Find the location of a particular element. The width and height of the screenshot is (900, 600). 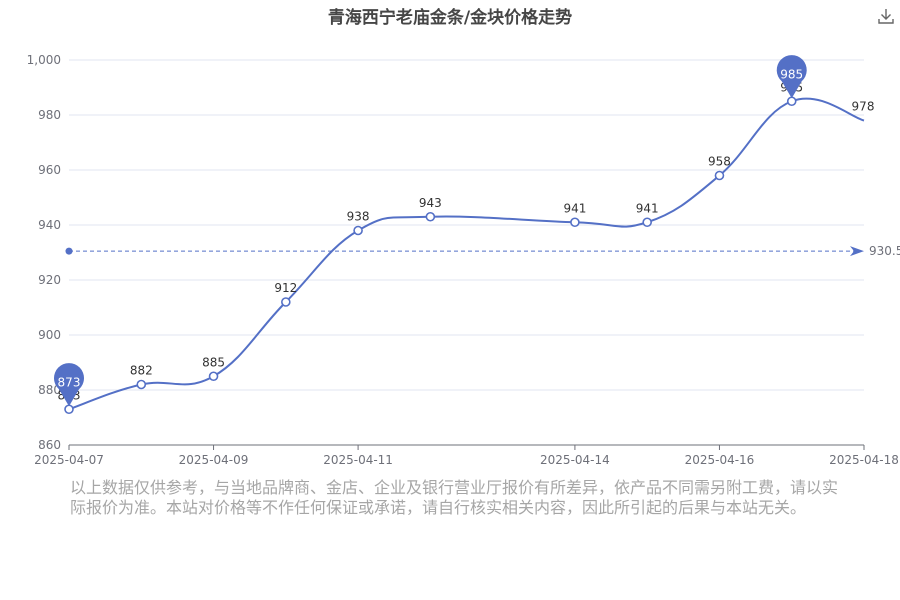

min-pin-label: 873 is located at coordinates (69, 382).